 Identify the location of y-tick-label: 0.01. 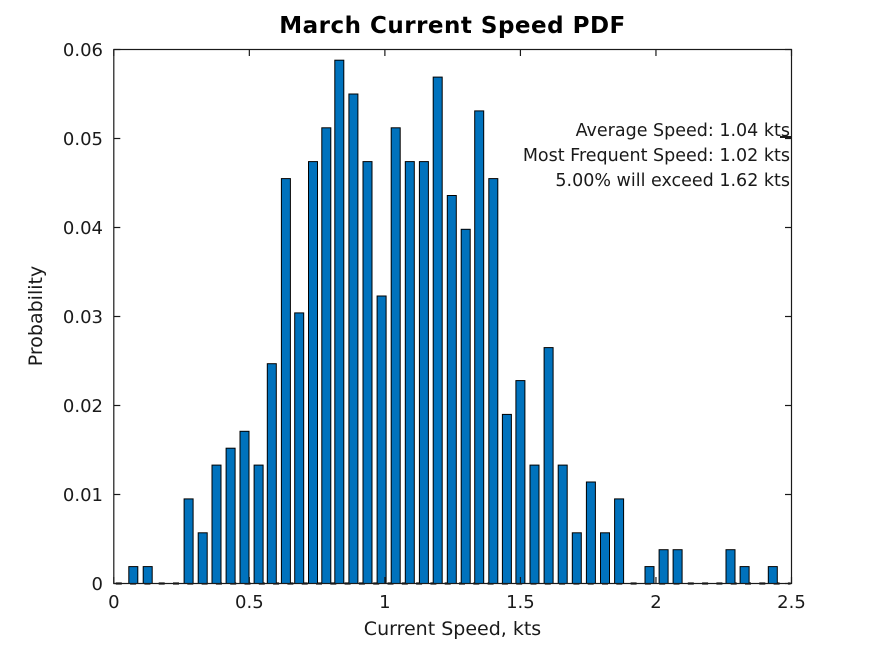
(83, 495).